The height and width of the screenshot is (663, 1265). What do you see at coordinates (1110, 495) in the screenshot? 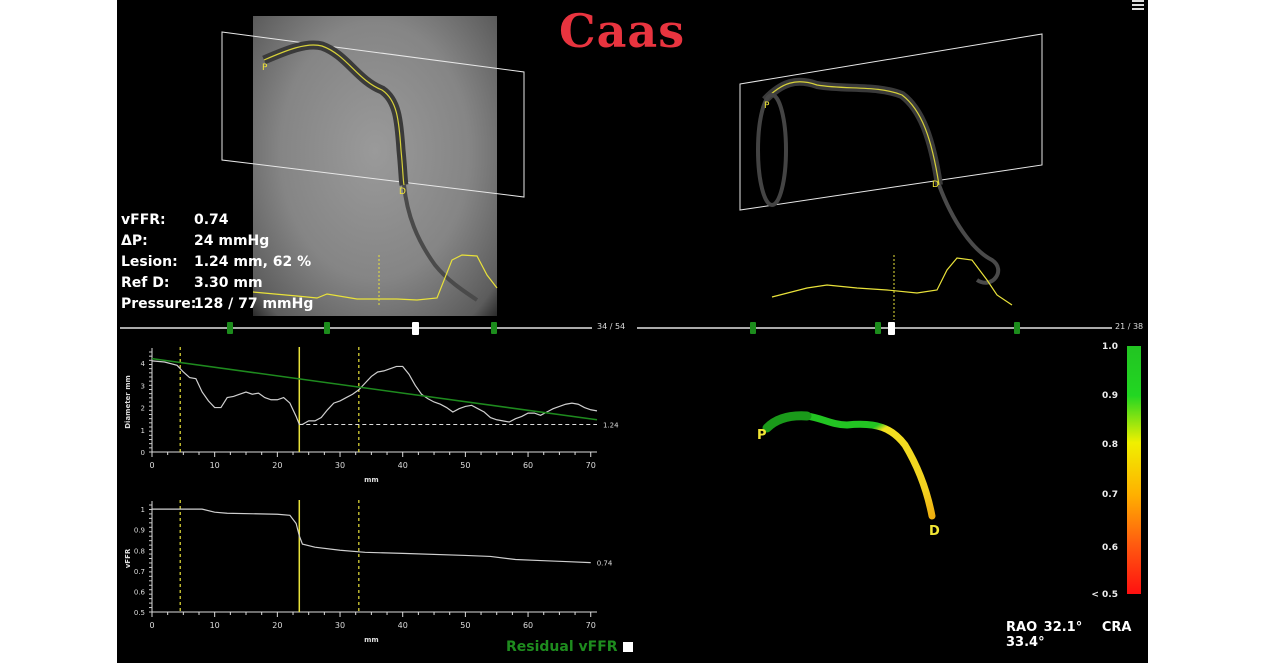
I see `scale-label: 0.7` at bounding box center [1110, 495].